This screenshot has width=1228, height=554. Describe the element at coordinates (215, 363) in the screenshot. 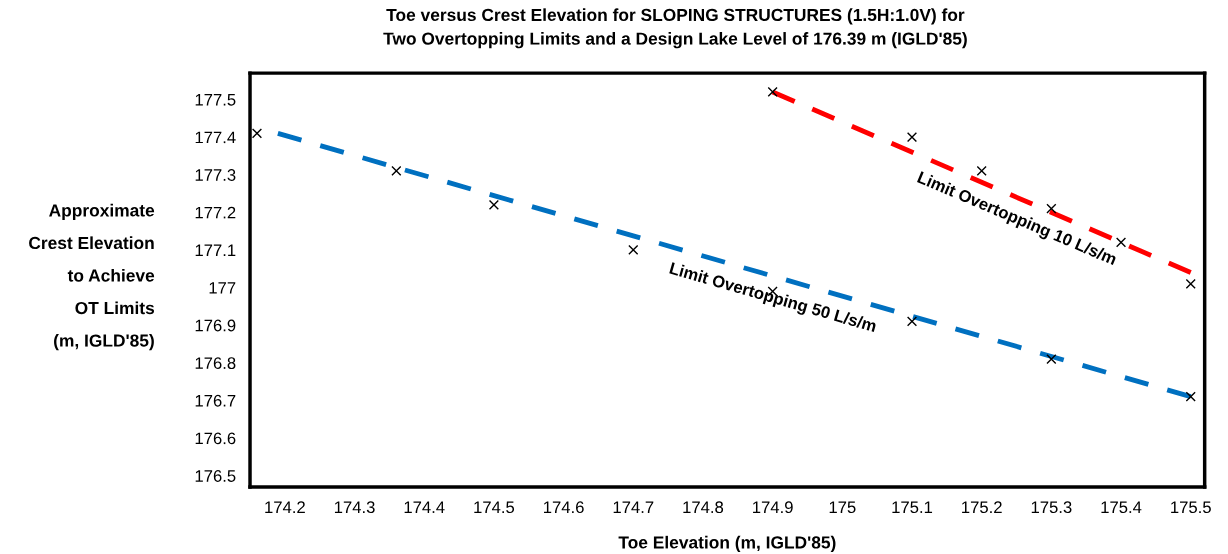

I see `y-tick-label: 176.8` at that location.